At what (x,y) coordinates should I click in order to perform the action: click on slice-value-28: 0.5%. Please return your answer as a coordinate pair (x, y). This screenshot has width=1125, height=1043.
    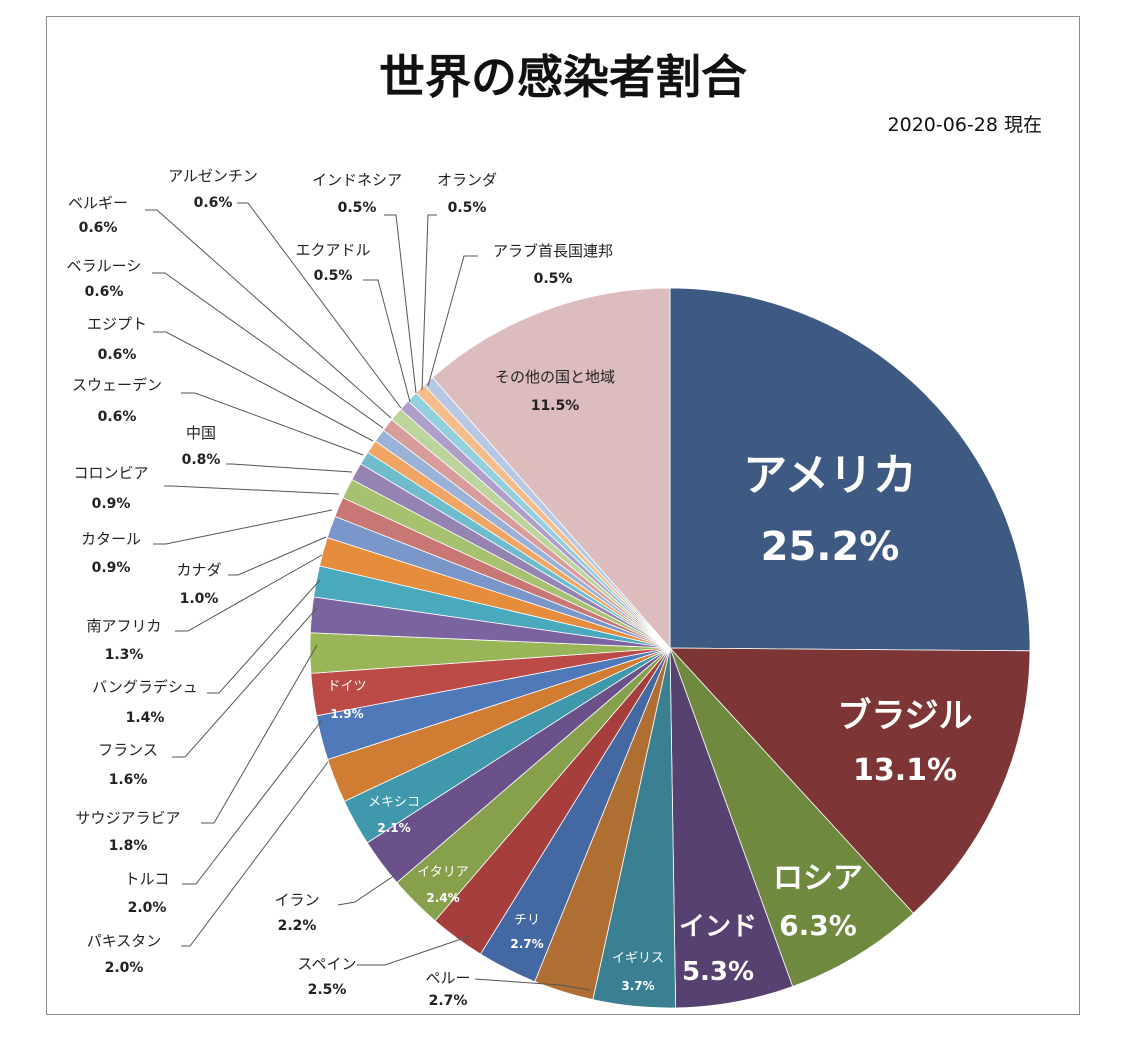
    Looking at the image, I should click on (333, 276).